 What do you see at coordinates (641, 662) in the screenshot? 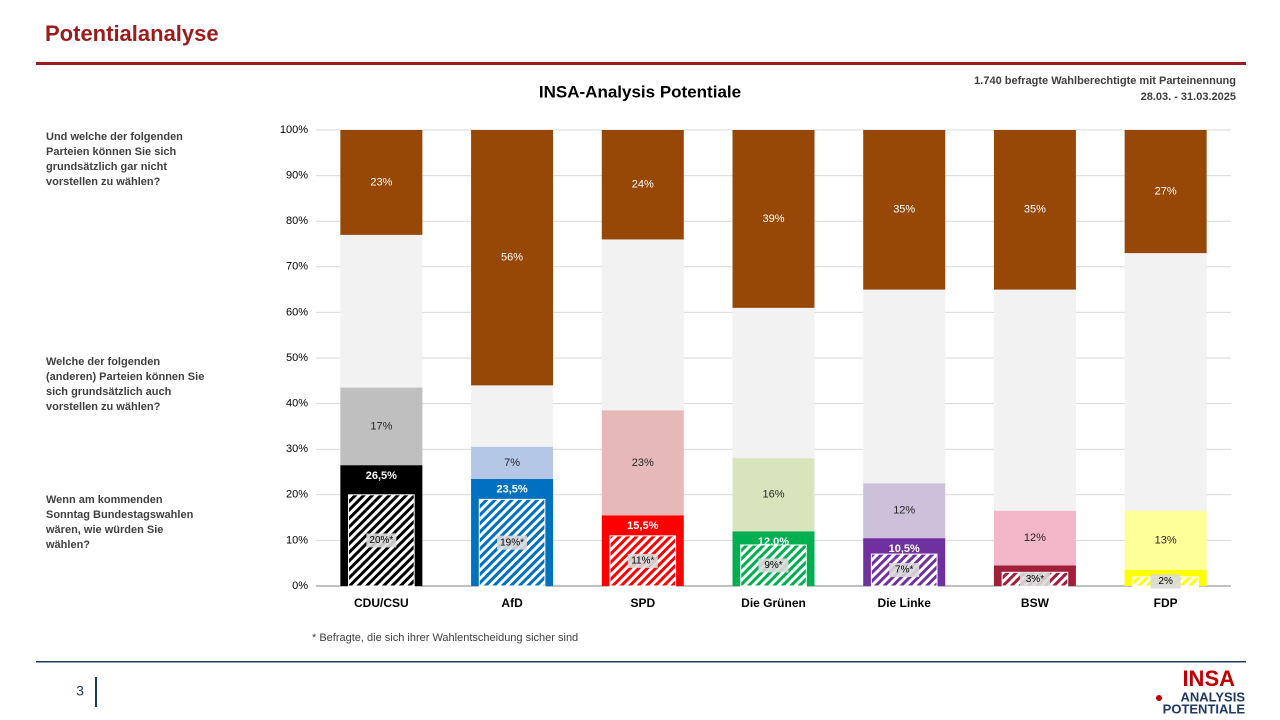
I see `footer-rule` at bounding box center [641, 662].